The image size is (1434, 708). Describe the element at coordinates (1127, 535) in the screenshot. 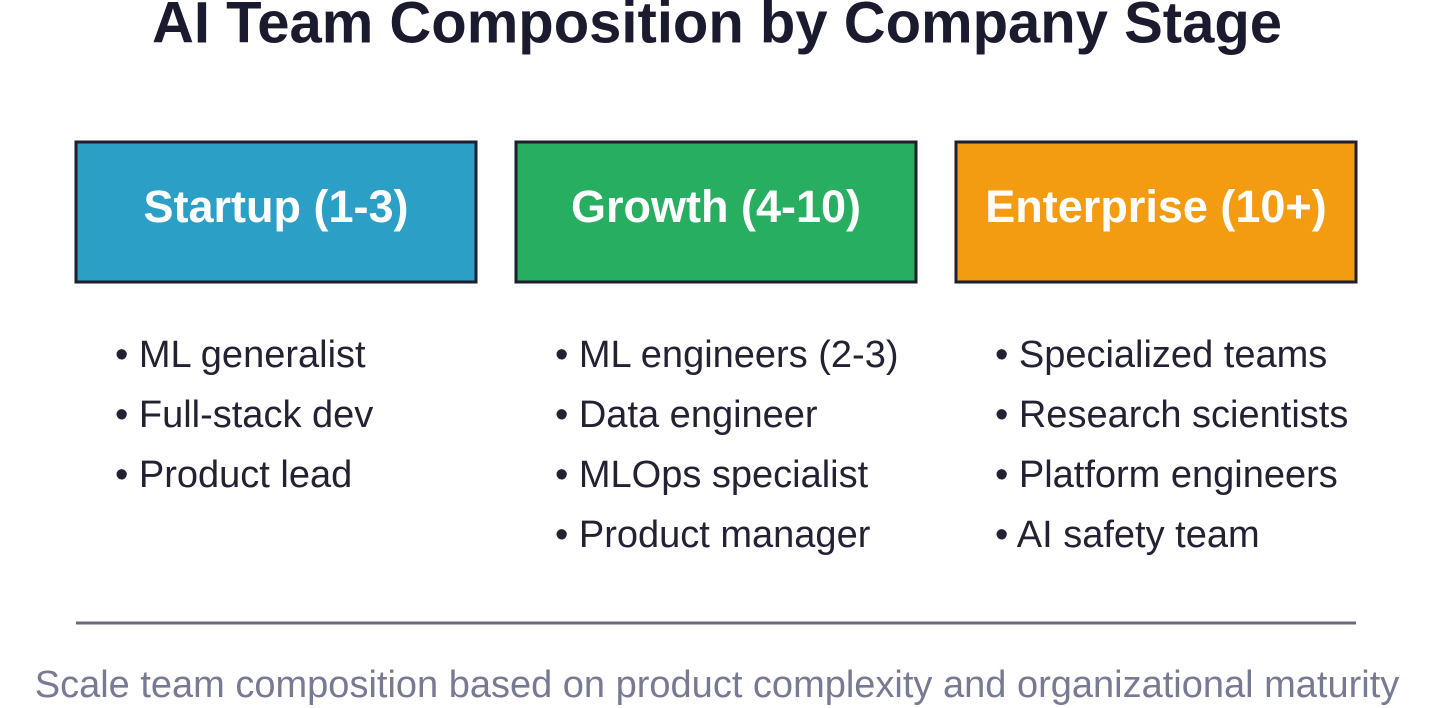

I see `stage-item: • AI safety team` at that location.